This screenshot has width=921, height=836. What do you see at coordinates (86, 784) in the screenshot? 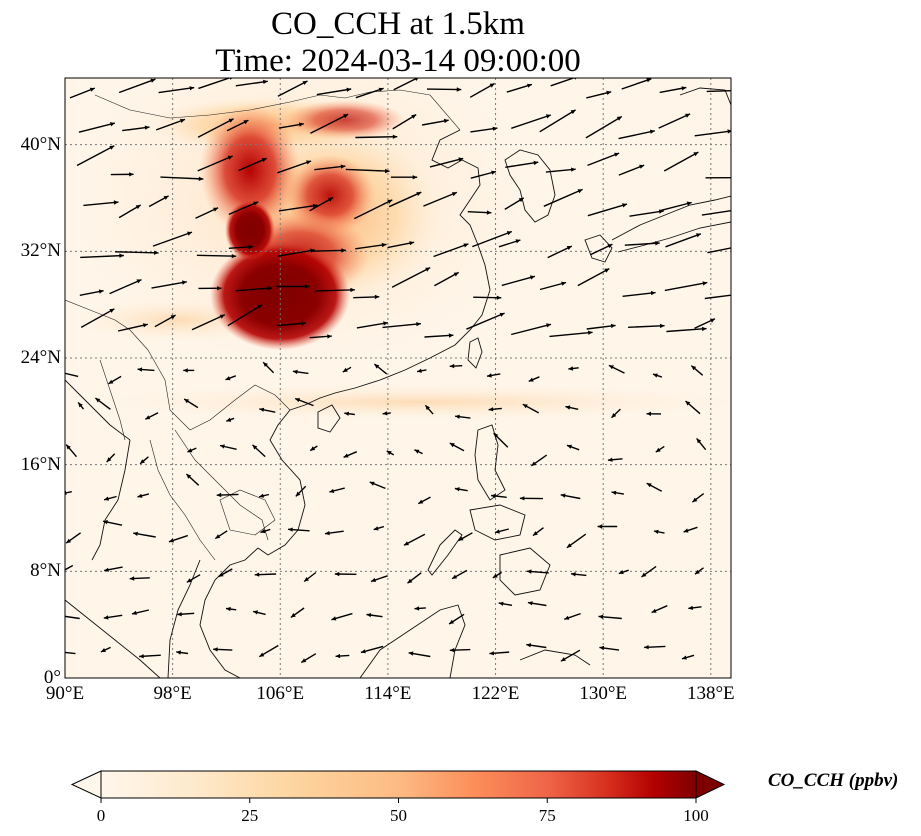
I see `colorbar-extend-min` at bounding box center [86, 784].